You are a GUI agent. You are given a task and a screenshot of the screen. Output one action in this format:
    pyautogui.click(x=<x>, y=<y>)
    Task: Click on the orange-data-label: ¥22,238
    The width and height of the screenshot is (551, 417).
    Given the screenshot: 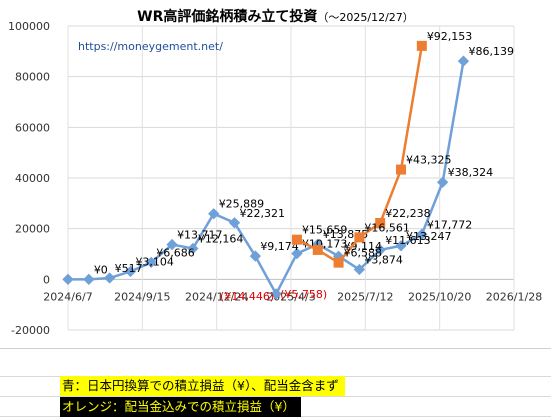 What is the action you would take?
    pyautogui.click(x=408, y=213)
    